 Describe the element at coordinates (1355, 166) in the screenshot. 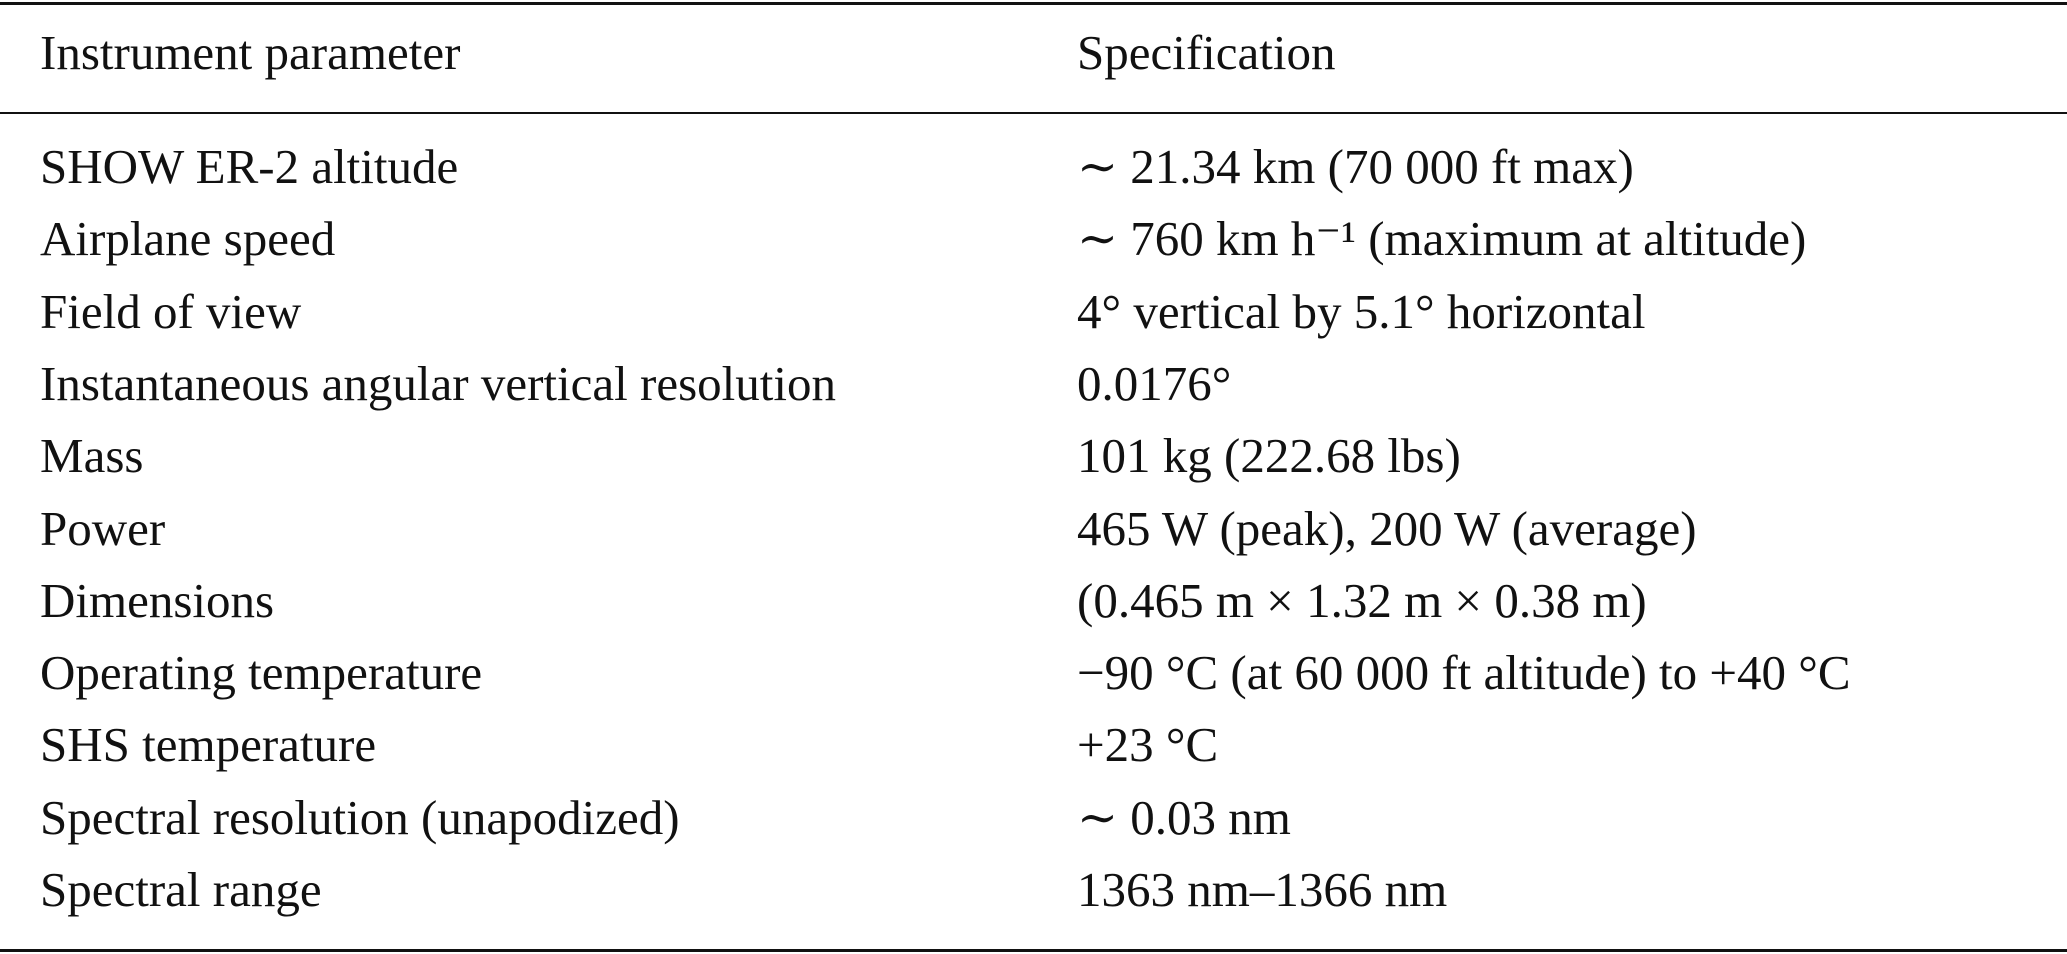

I see `table-cell: ∼ 21.34 km (70 000 ft max)` at that location.